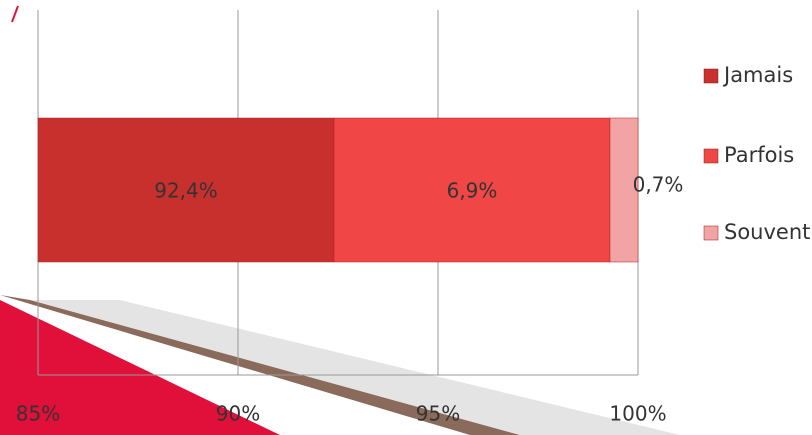 This screenshot has width=812, height=435. What do you see at coordinates (757, 75) in the screenshot?
I see `legend-label: Jamais` at bounding box center [757, 75].